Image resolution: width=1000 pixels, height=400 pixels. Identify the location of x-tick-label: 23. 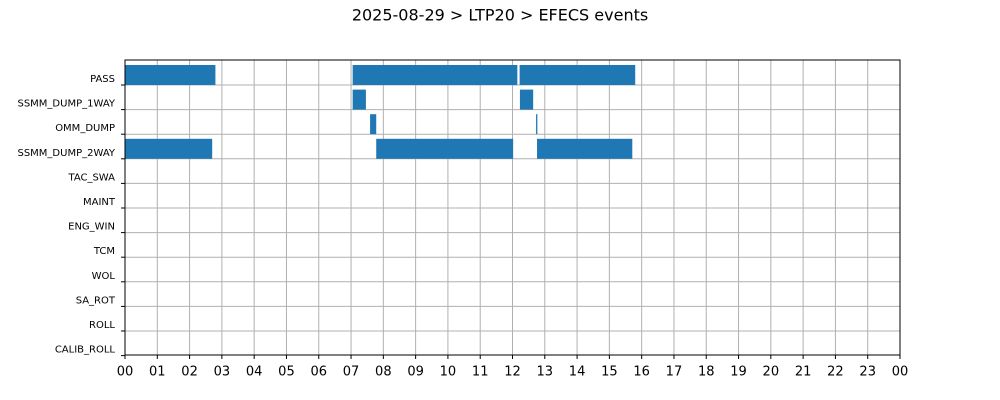
(867, 372).